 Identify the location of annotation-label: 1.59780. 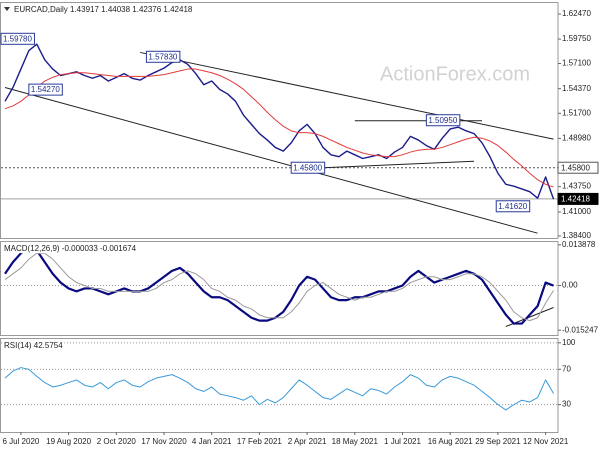
(17, 38).